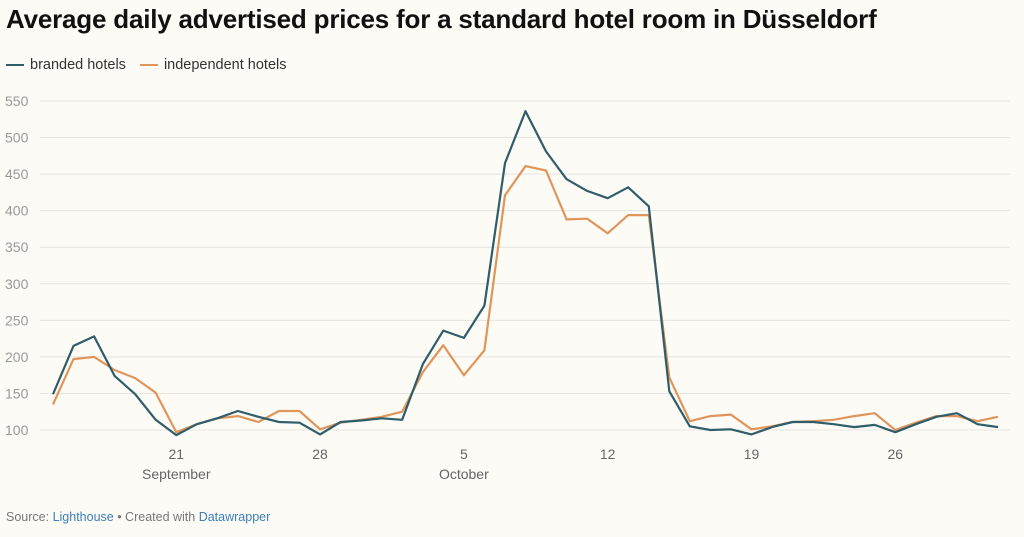 This screenshot has width=1024, height=537. What do you see at coordinates (464, 454) in the screenshot?
I see `x-tick-label: 5` at bounding box center [464, 454].